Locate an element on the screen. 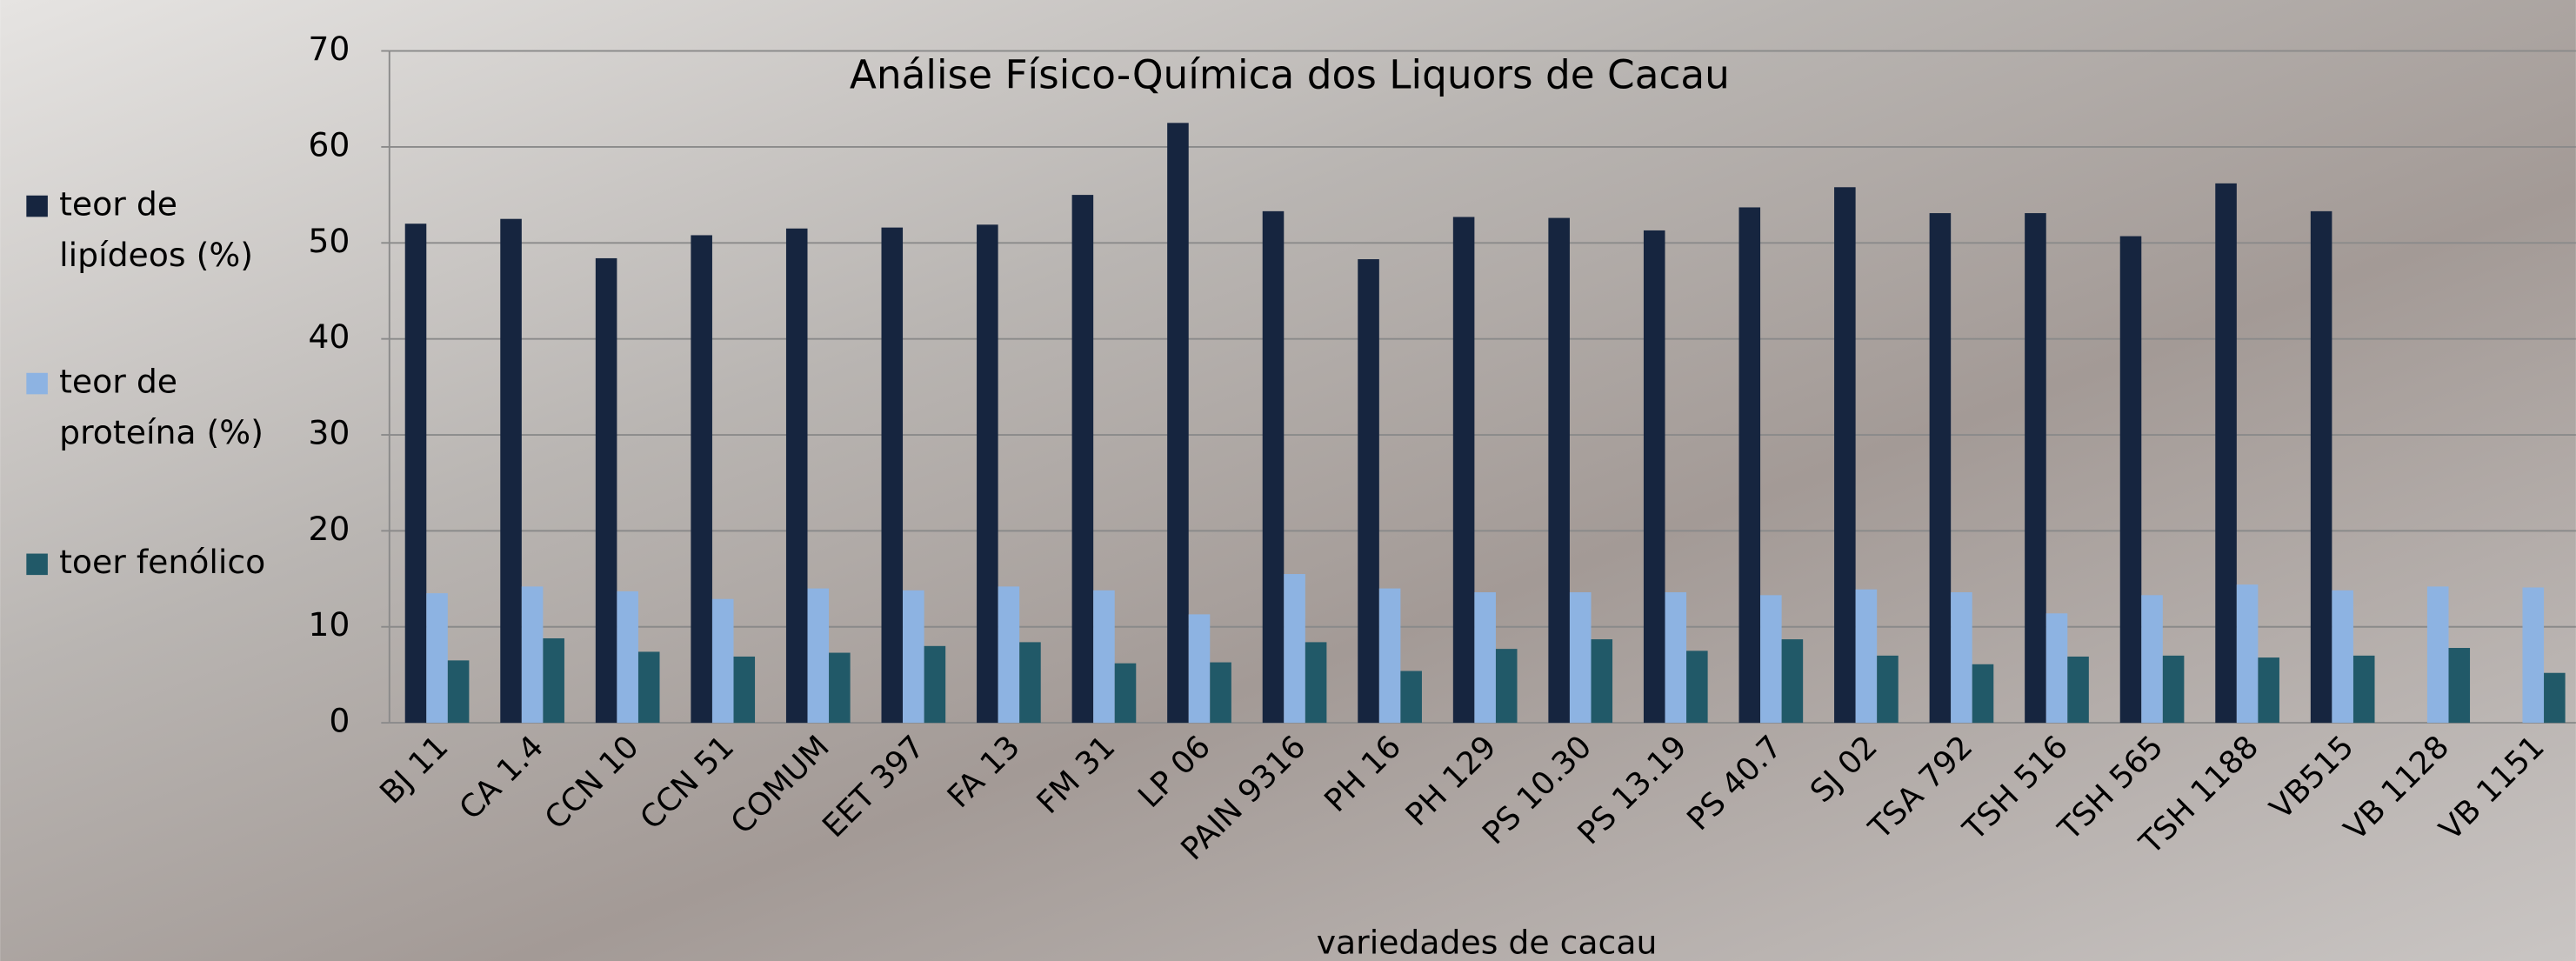  legend-label: teor de proteína (%) is located at coordinates (161, 406).